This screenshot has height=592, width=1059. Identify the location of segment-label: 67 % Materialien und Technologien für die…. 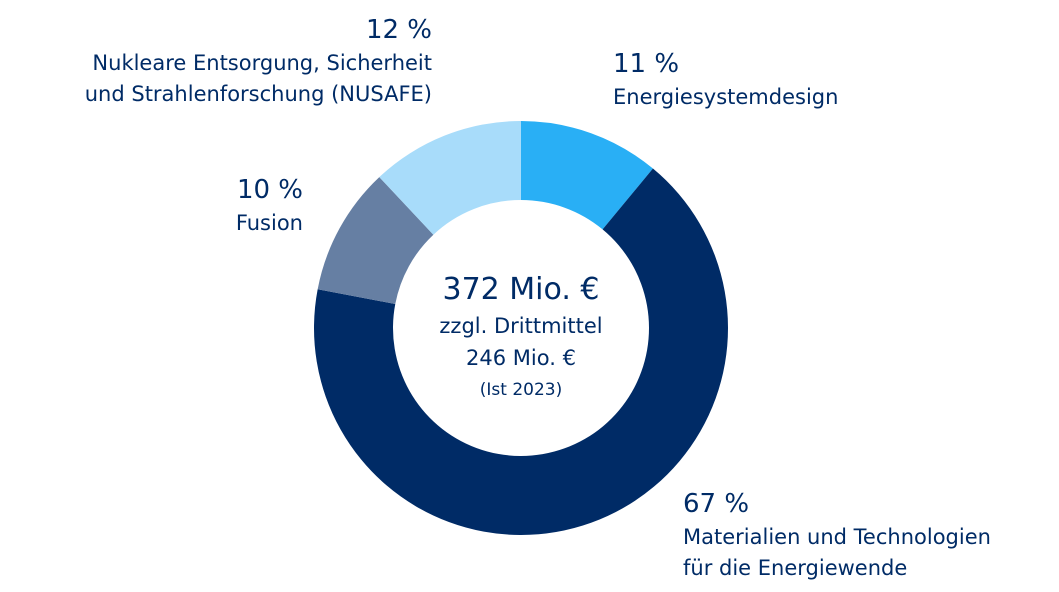
(837, 535).